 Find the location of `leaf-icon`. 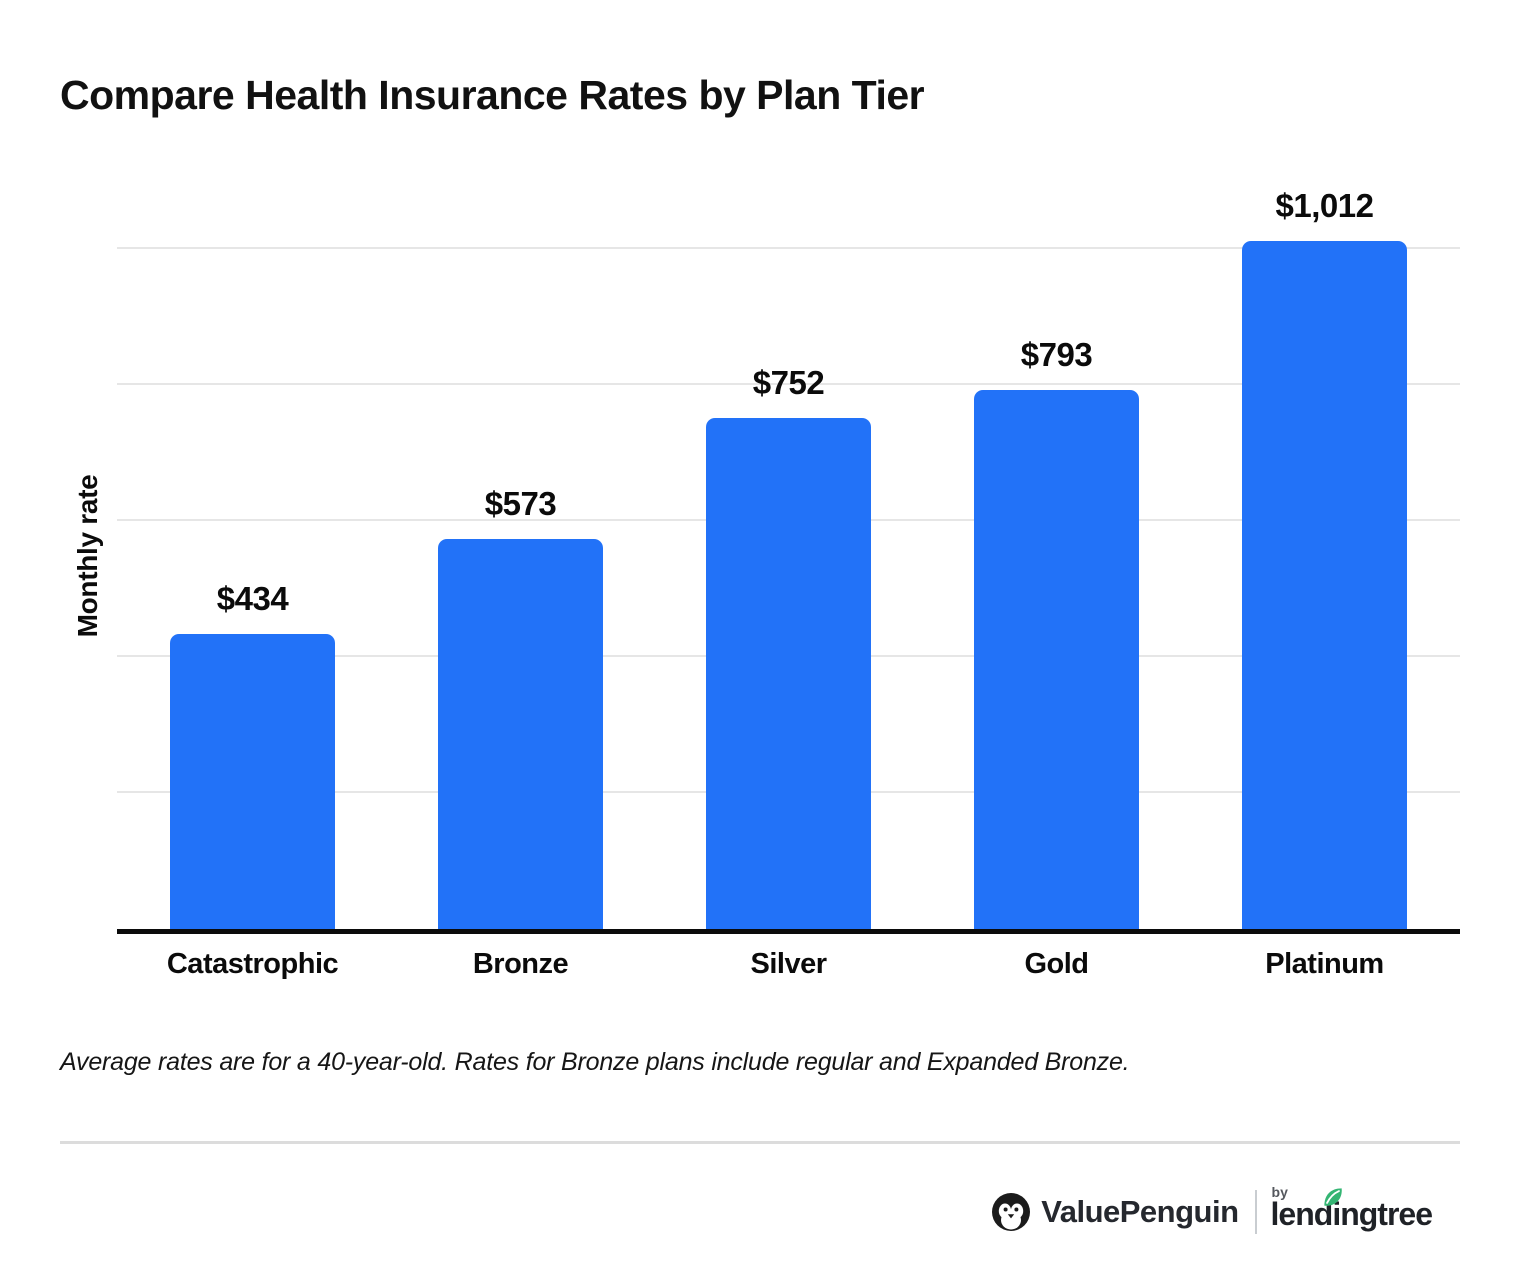

leaf-icon is located at coordinates (1333, 1202).